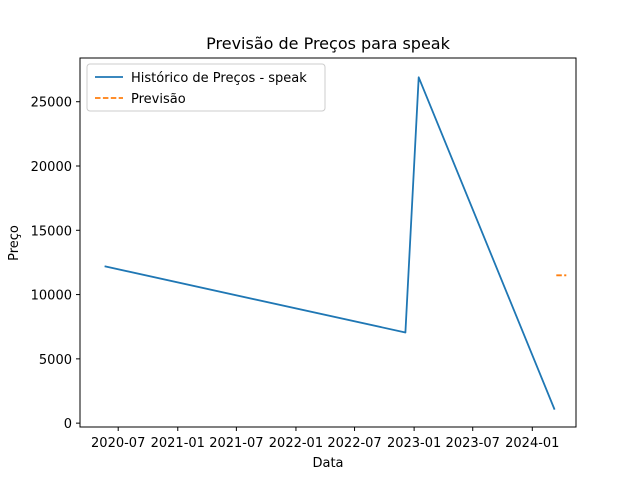 This screenshot has height=480, width=640. I want to click on x-tick-label: 2022-07, so click(354, 443).